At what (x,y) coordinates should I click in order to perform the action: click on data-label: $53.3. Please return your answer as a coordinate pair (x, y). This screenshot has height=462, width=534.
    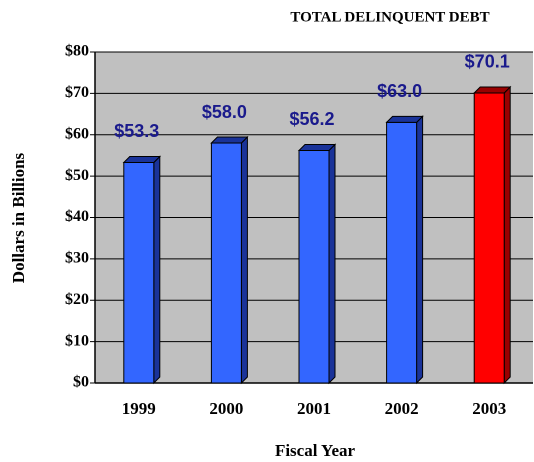
    Looking at the image, I should click on (136, 131).